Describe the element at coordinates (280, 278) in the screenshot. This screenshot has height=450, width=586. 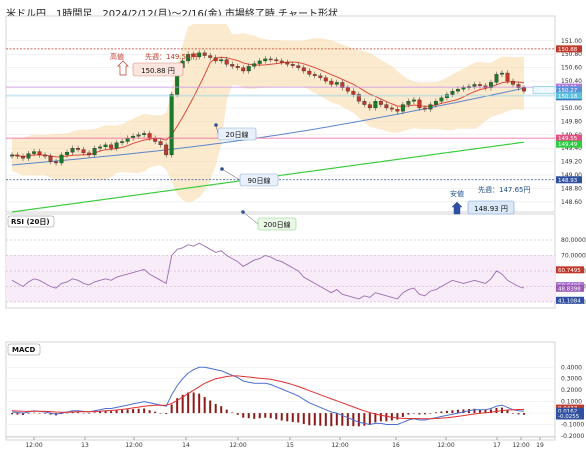
I see `rsi-band` at that location.